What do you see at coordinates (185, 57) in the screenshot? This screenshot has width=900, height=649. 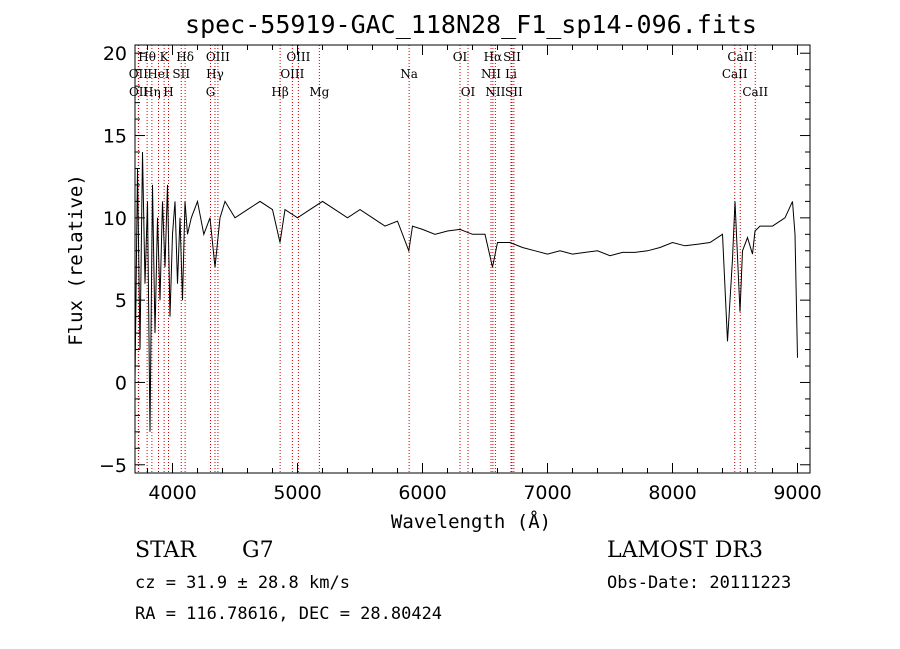 I see `spectral-line-label: Hδ` at bounding box center [185, 57].